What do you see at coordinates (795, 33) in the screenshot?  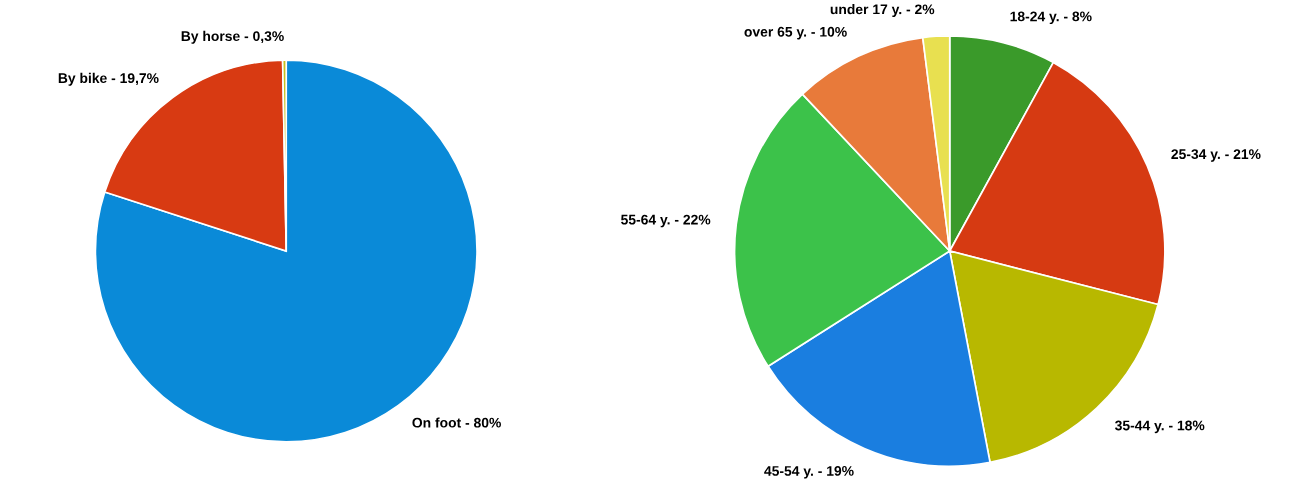 I see `slice-label: over 65 y. - 10%` at bounding box center [795, 33].